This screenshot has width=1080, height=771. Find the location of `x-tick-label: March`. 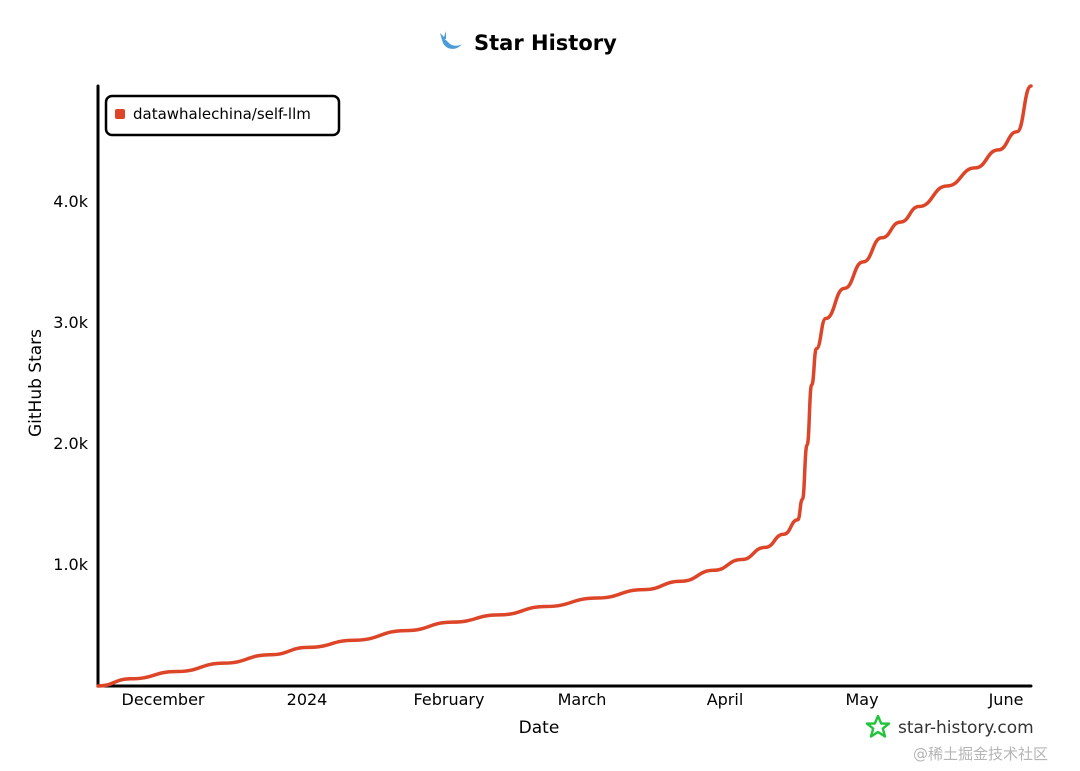

x-tick-label: March is located at coordinates (582, 699).